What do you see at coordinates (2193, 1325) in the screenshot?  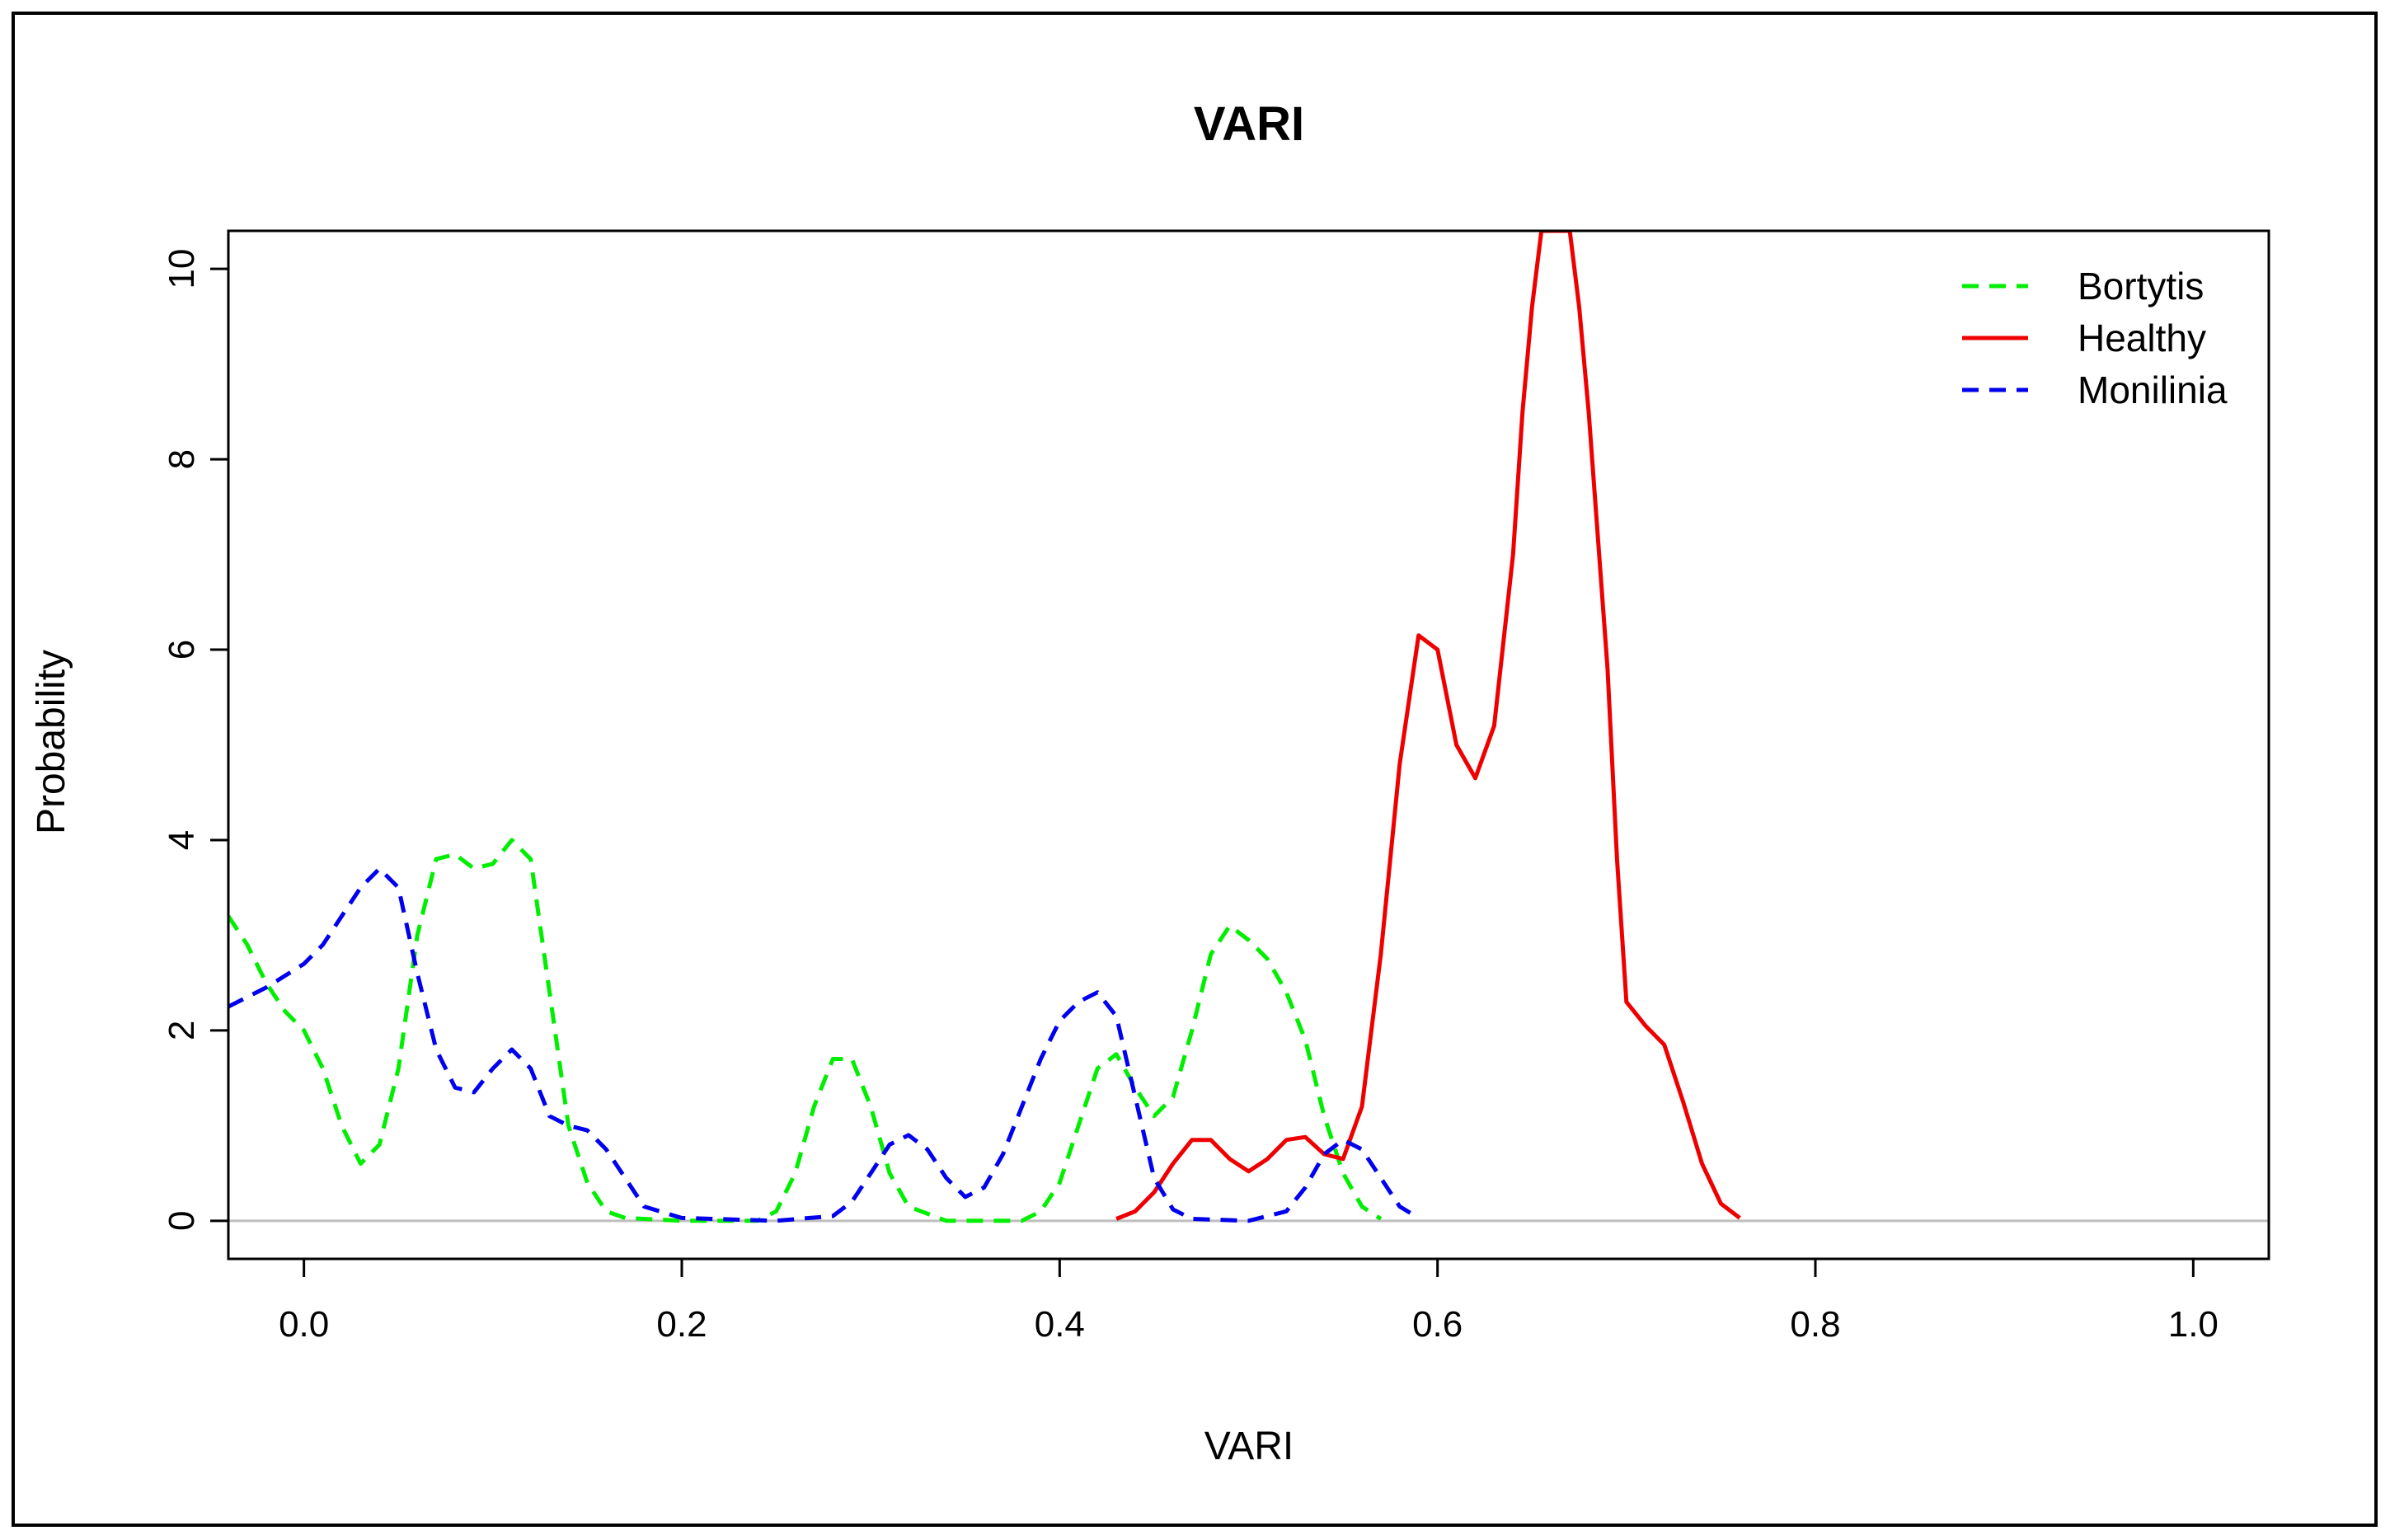 I see `x-tick-label: 1.0` at bounding box center [2193, 1325].